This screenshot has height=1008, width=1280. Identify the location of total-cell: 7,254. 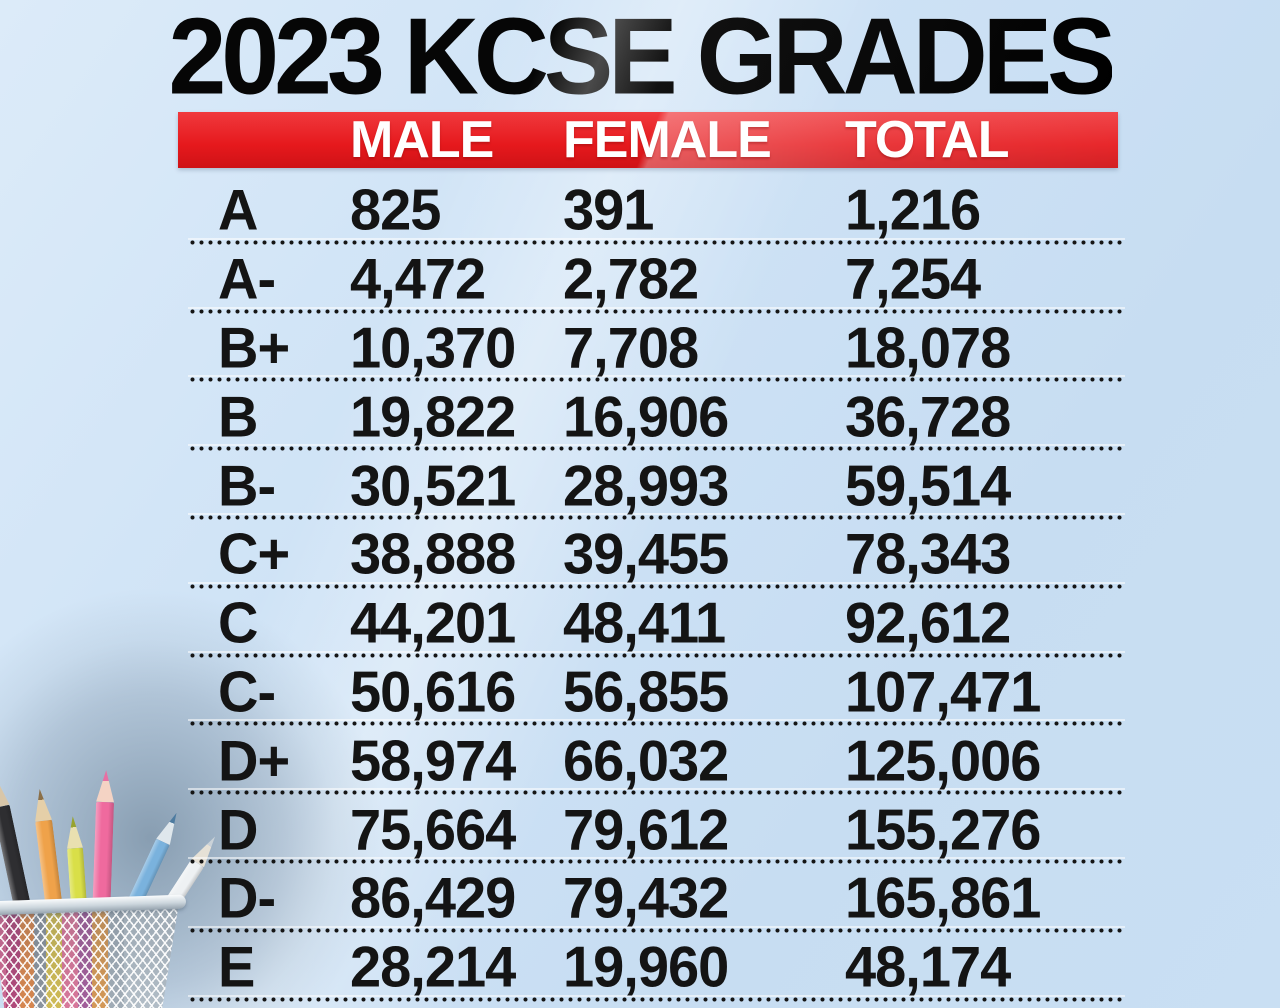
(913, 278).